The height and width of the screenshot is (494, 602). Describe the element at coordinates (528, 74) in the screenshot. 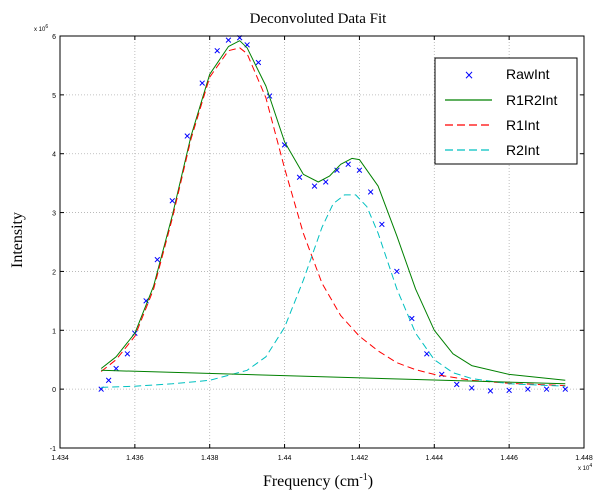

I see `legend-label-rawint: RawInt` at that location.